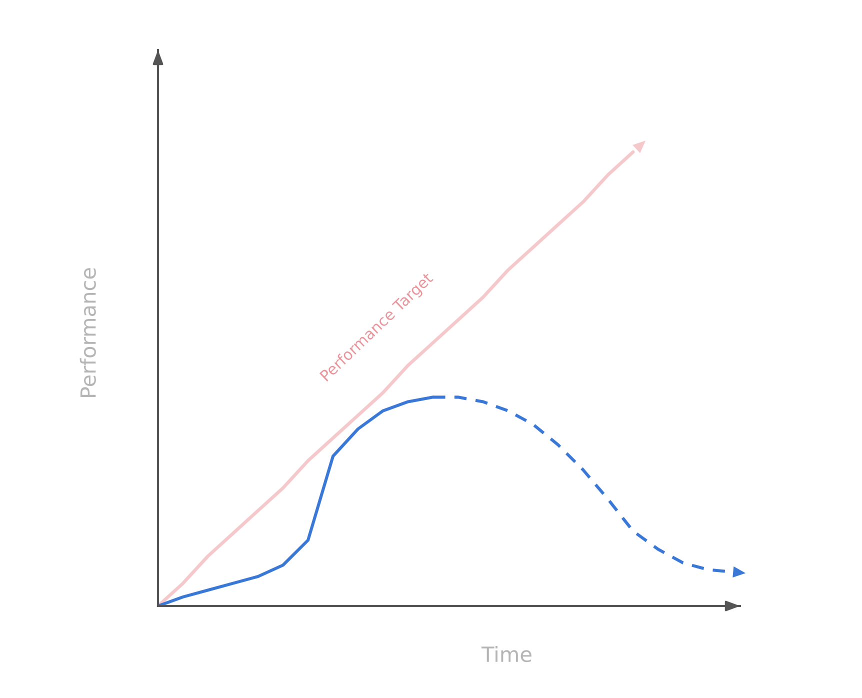 Image resolution: width=862 pixels, height=698 pixels. Describe the element at coordinates (506, 654) in the screenshot. I see `x-axis-title: Time` at that location.